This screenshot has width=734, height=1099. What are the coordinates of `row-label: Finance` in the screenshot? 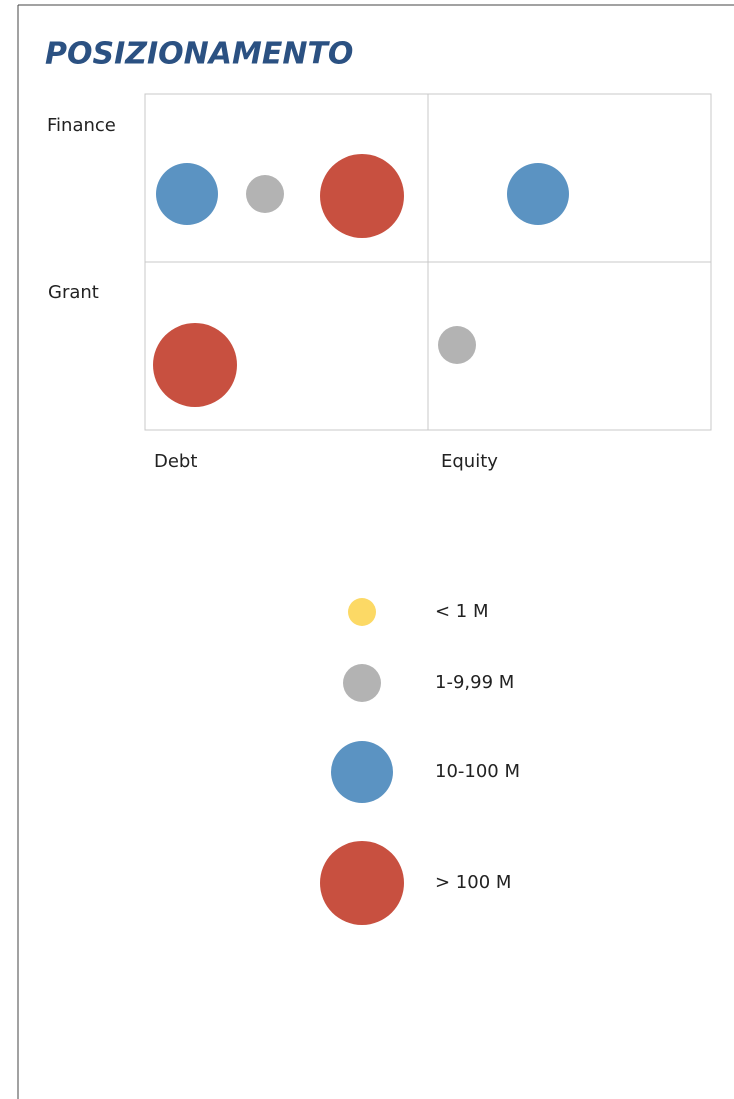 It's located at (81, 125).